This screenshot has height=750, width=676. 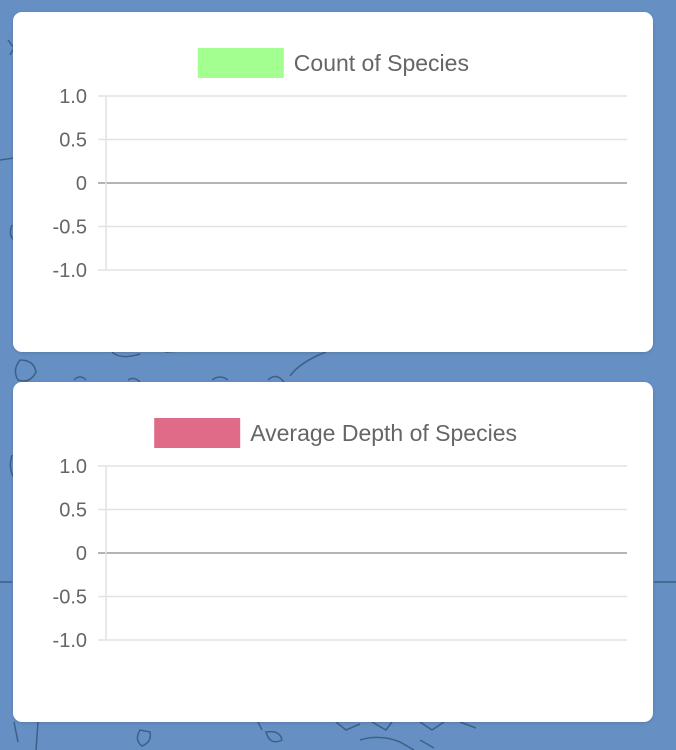 What do you see at coordinates (381, 63) in the screenshot?
I see `legend-label: Count of Species` at bounding box center [381, 63].